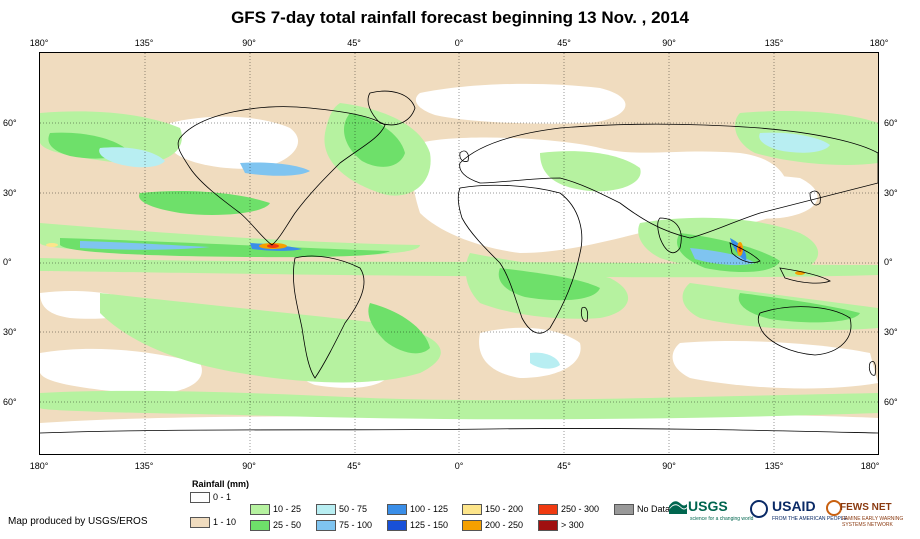 The image size is (920, 539). Describe the element at coordinates (866, 507) in the screenshot. I see `fews-net-logo: FEWS NET` at that location.